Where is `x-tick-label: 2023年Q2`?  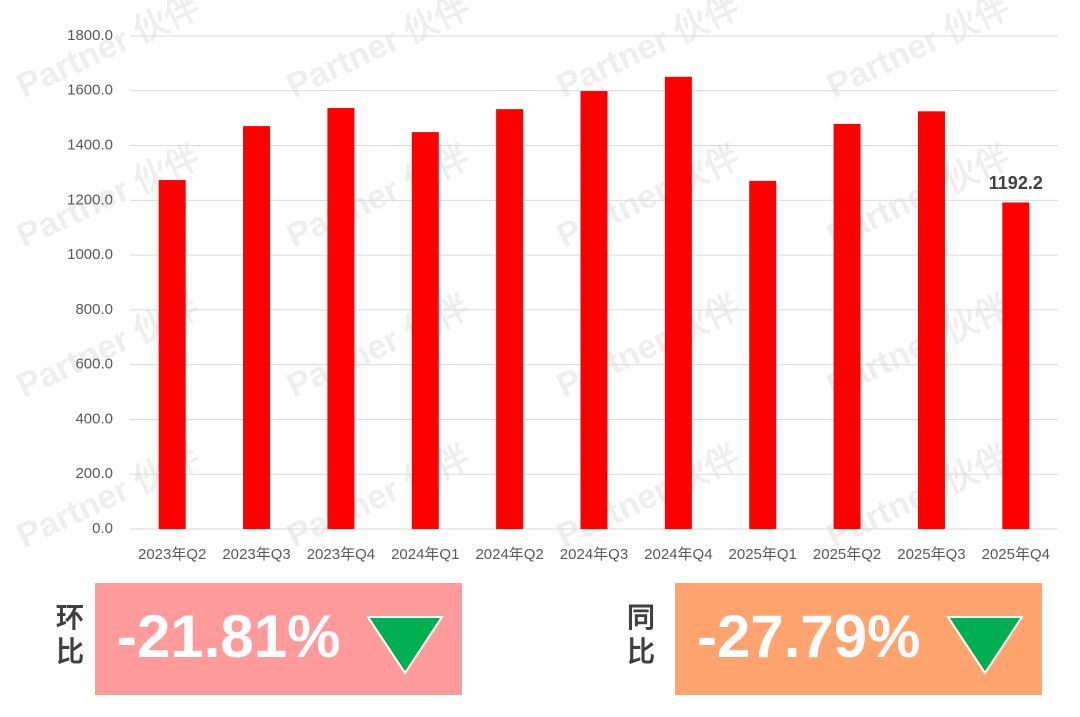
x-tick-label: 2023年Q2 is located at coordinates (172, 554).